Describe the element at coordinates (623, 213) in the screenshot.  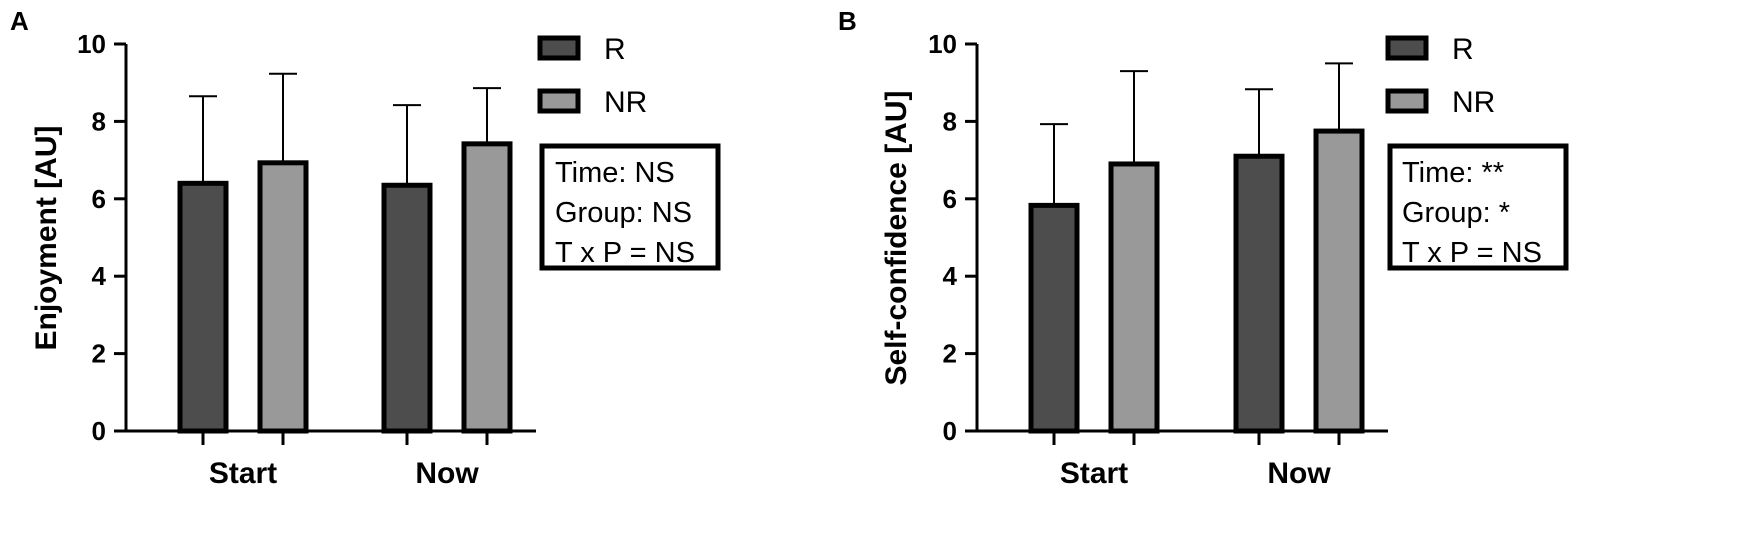
I see `stats-line: Group: NS` at that location.